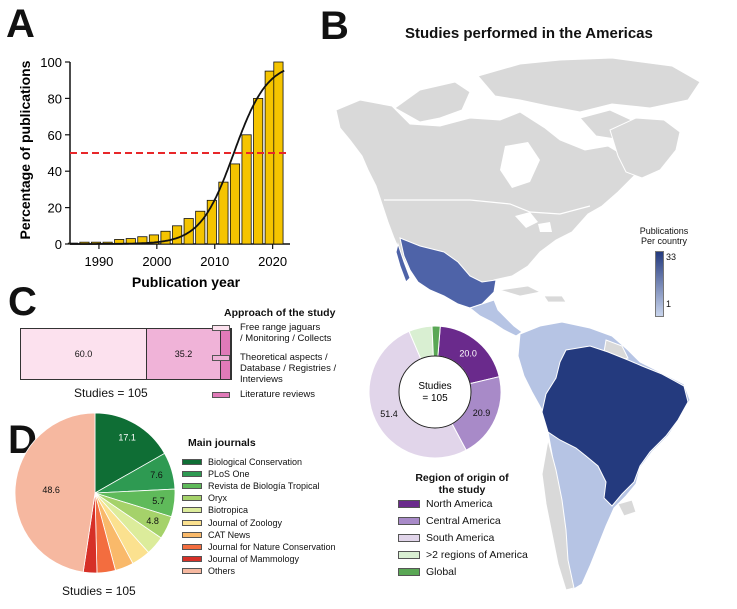  I want to click on journal-legend-item: Journal of Mammology, so click(240, 559).